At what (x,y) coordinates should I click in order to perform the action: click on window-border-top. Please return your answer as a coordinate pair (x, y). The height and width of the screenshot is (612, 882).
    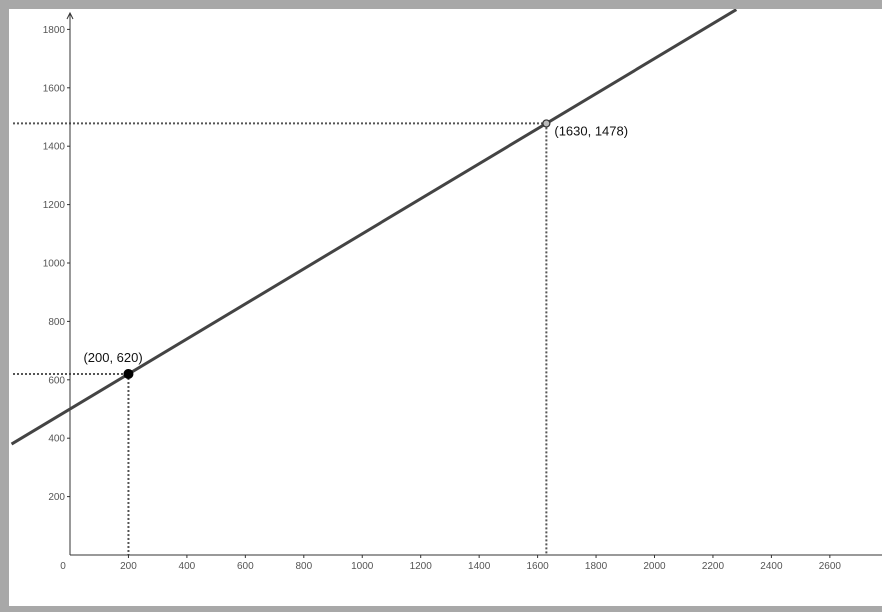
    Looking at the image, I should click on (441, 4).